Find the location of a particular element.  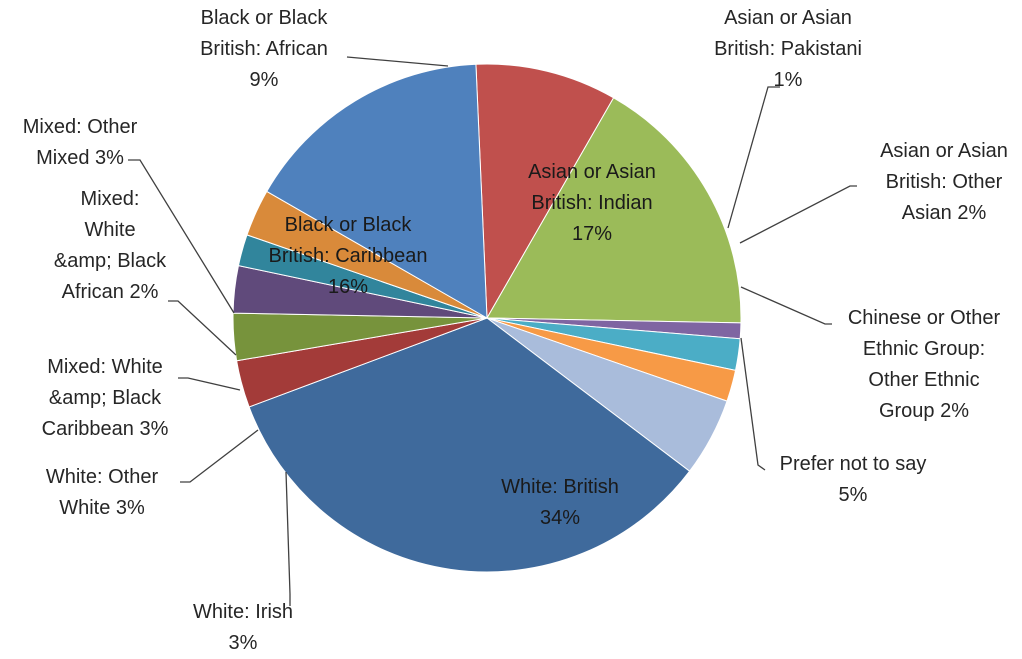

slice-label-line: Caribbean 3% is located at coordinates (105, 429).